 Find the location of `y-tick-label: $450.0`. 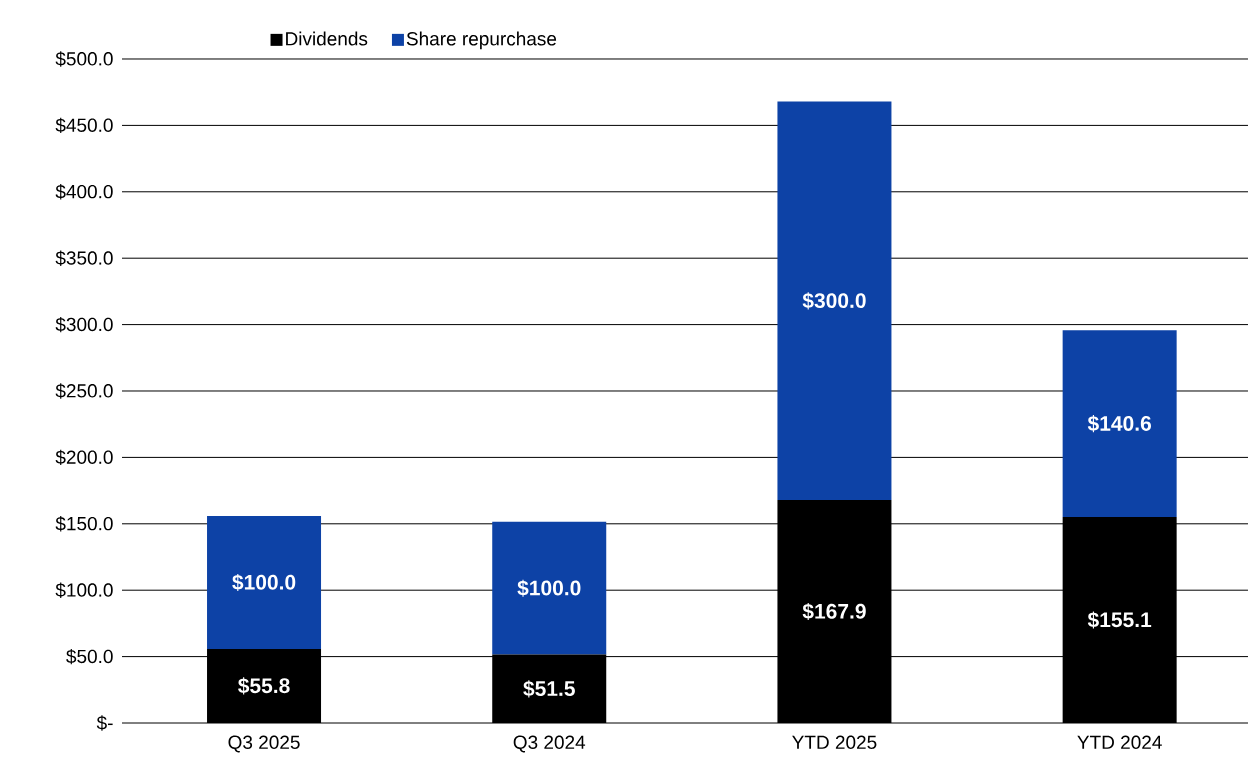

y-tick-label: $450.0 is located at coordinates (84, 125).